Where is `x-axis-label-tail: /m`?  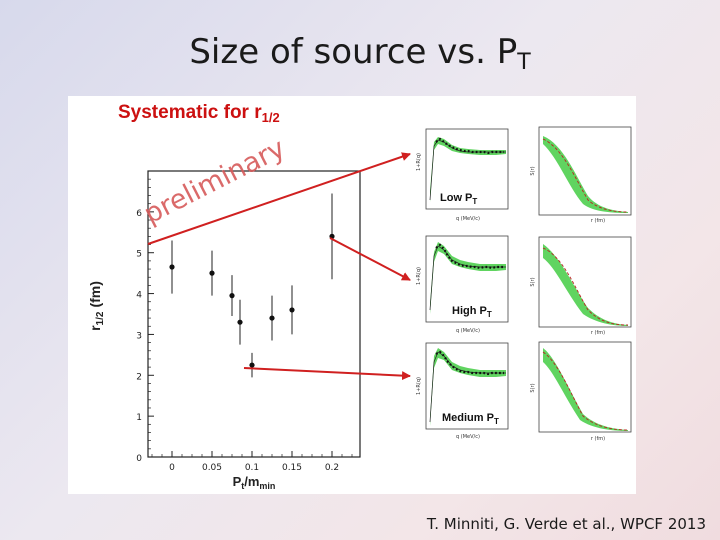
x-axis-label-tail: /m is located at coordinates (251, 481).